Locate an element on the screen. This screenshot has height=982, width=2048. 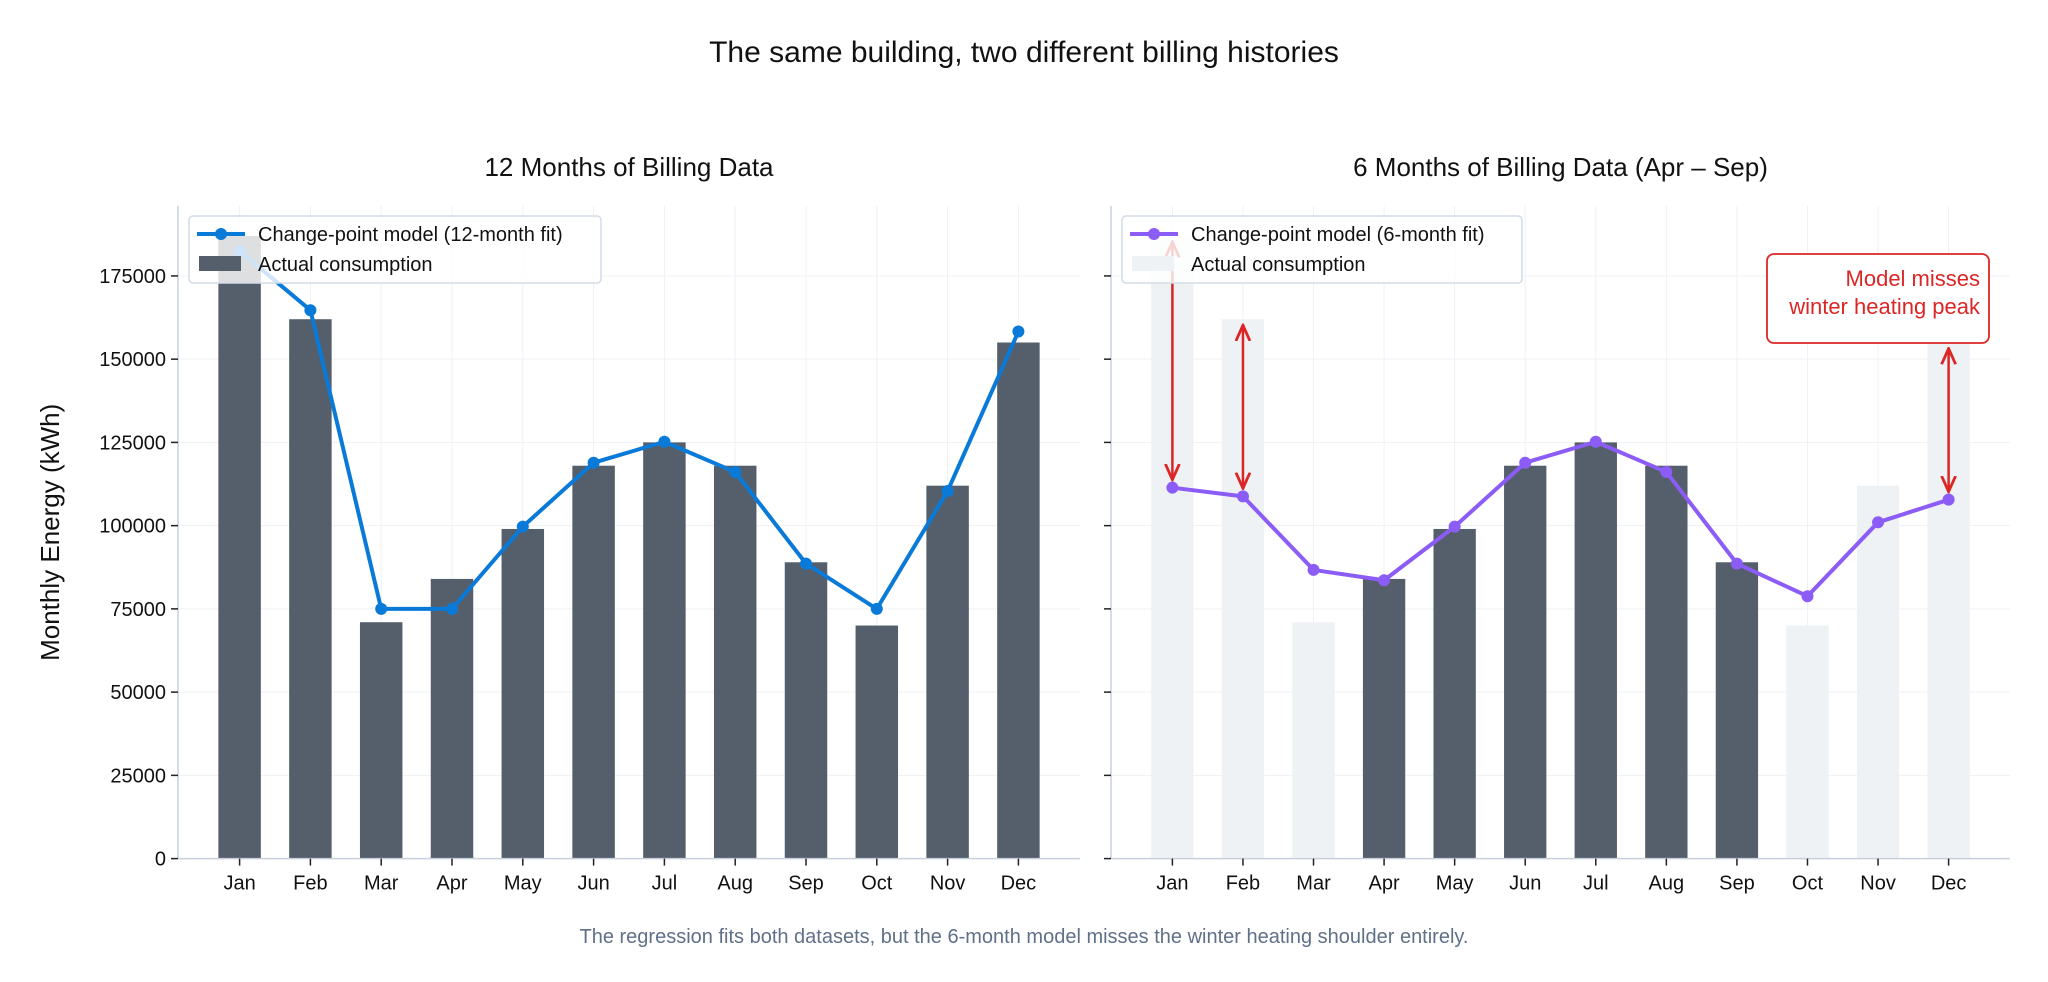
legend-label-model: Change-point model (12-month fit) is located at coordinates (410, 235).